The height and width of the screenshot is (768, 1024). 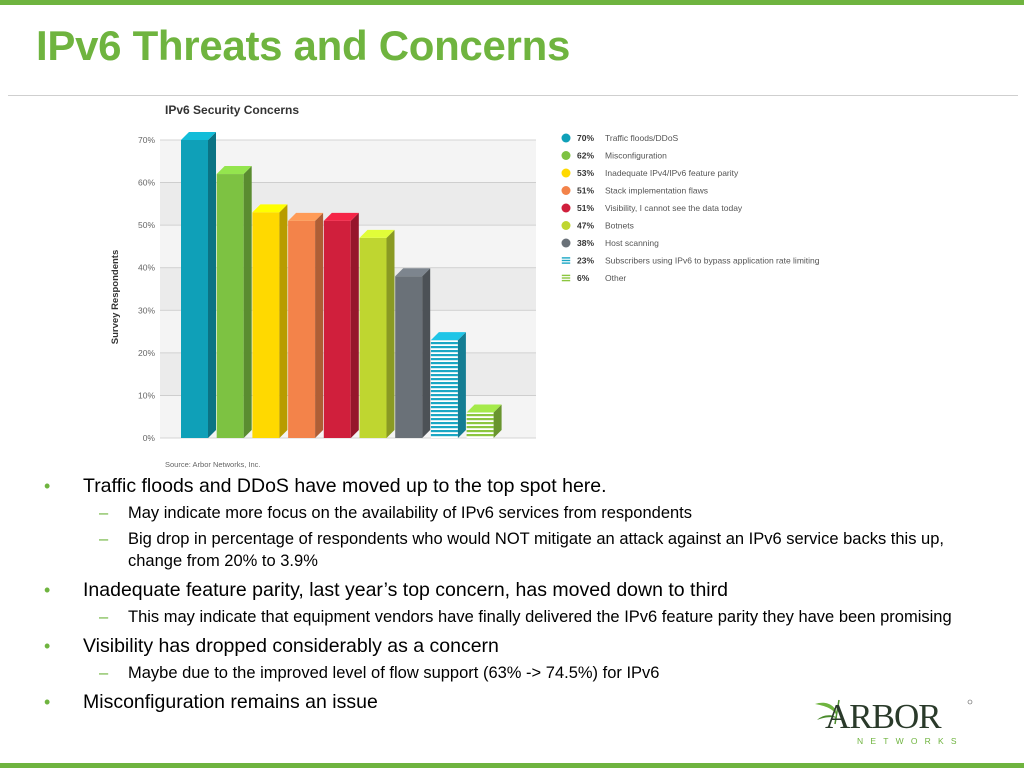 I want to click on legend-label: Inadequate IPv4/IPv6 feature parity, so click(x=672, y=173).